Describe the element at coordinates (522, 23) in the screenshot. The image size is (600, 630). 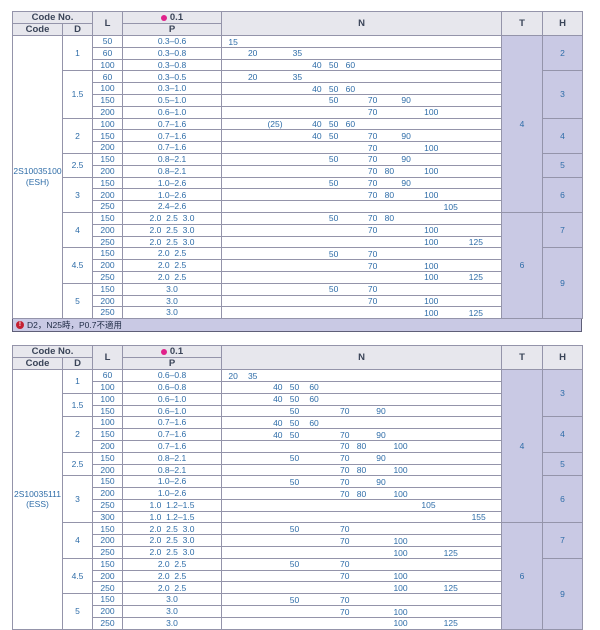
I see `col-header-t: T` at that location.